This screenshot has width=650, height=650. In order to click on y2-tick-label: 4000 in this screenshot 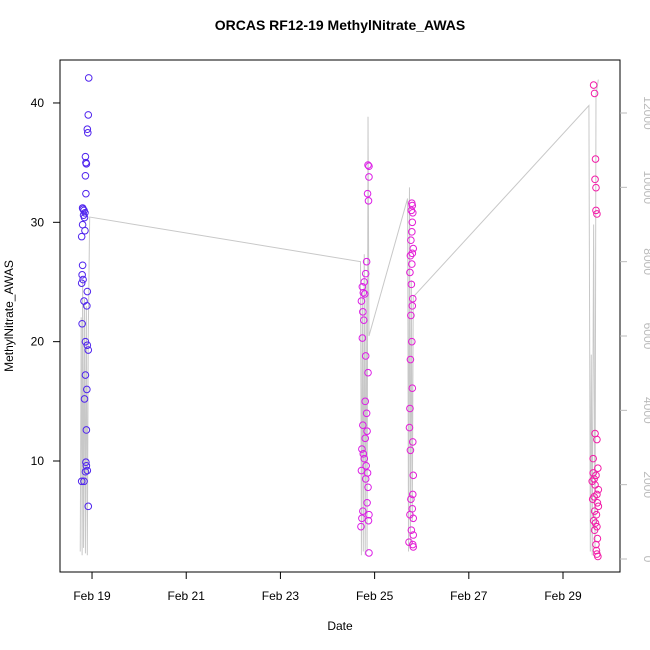, I will do `click(645, 410)`.